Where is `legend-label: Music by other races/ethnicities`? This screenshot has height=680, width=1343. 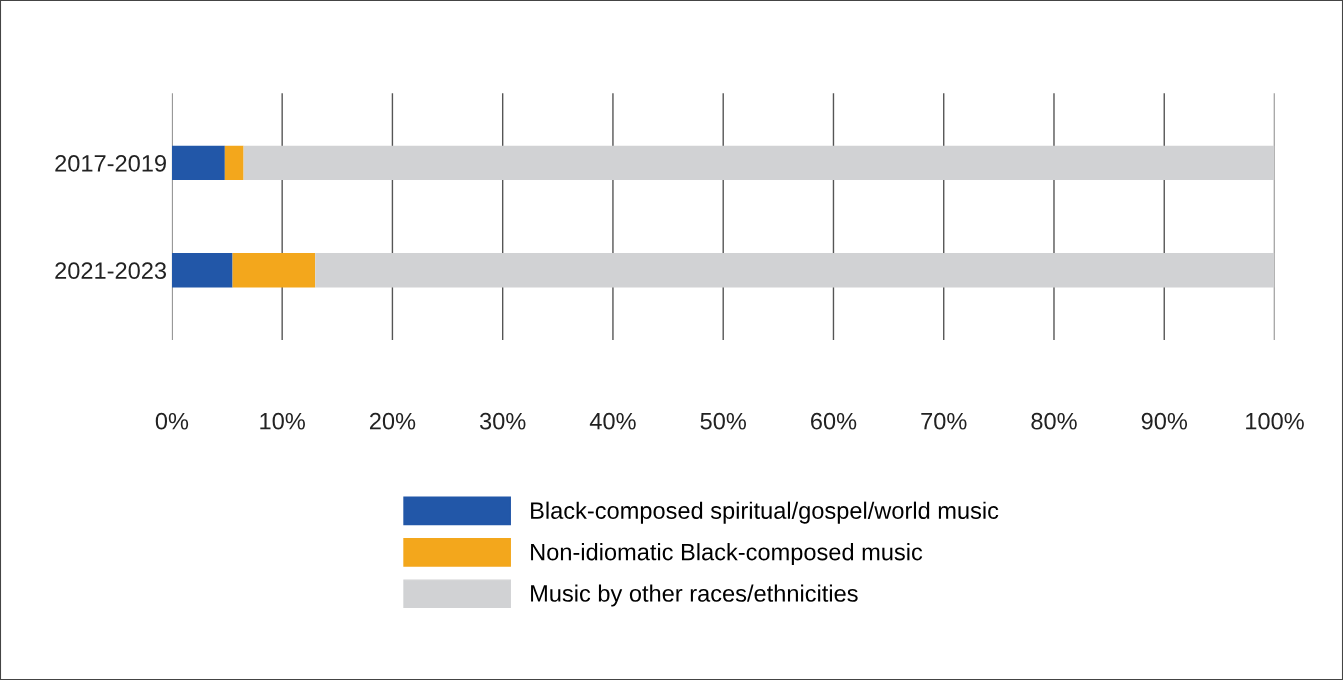
legend-label: Music by other races/ethnicities is located at coordinates (694, 595).